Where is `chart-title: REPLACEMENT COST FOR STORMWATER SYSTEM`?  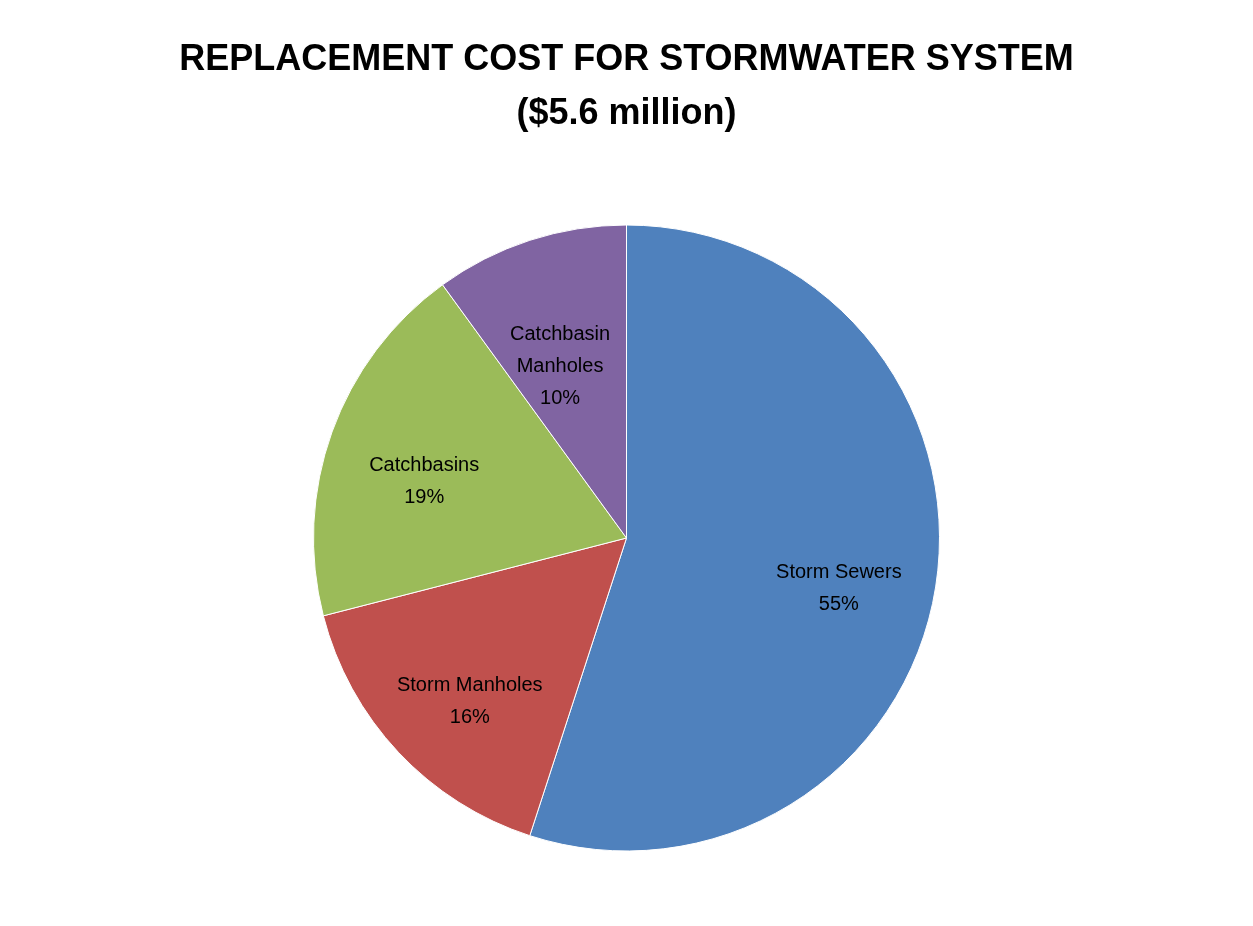 chart-title: REPLACEMENT COST FOR STORMWATER SYSTEM is located at coordinates (626, 57).